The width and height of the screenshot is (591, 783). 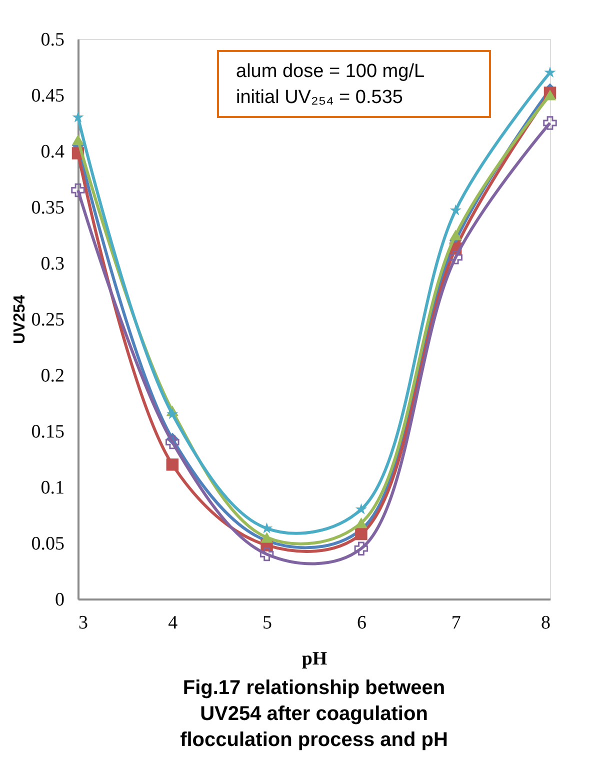 I want to click on y-tick-label: 0, so click(x=59, y=600).